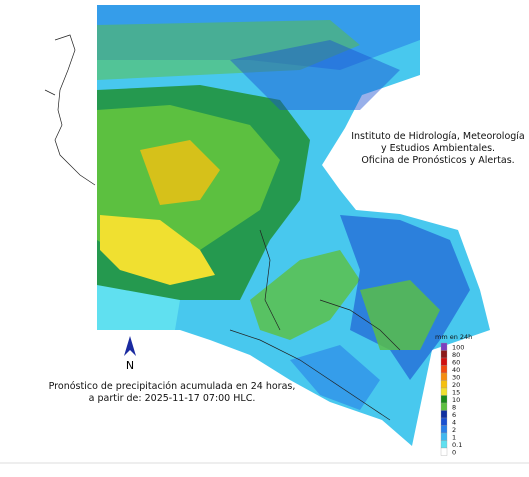  Describe the element at coordinates (437, 160) in the screenshot. I see `institute-line: Oficina de Pronósticos y Alertas.` at that location.